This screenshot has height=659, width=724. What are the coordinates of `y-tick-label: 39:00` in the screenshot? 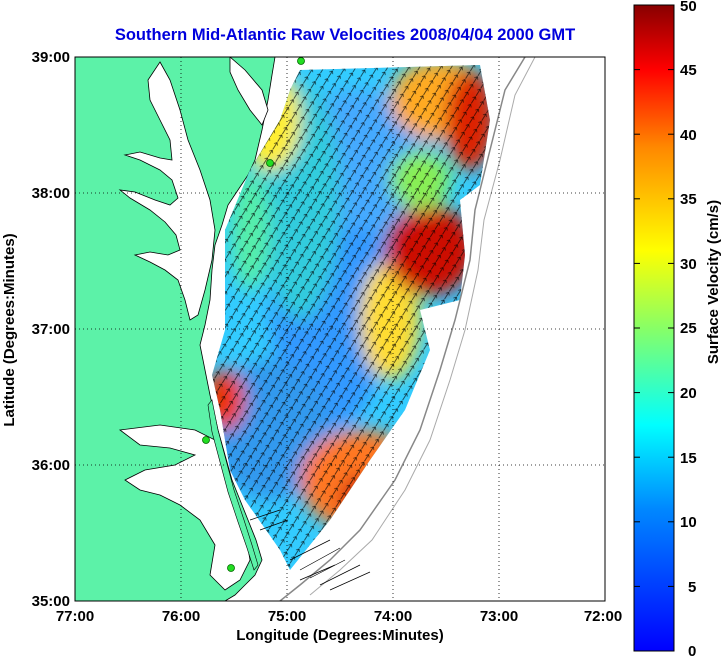 It's located at (51, 57).